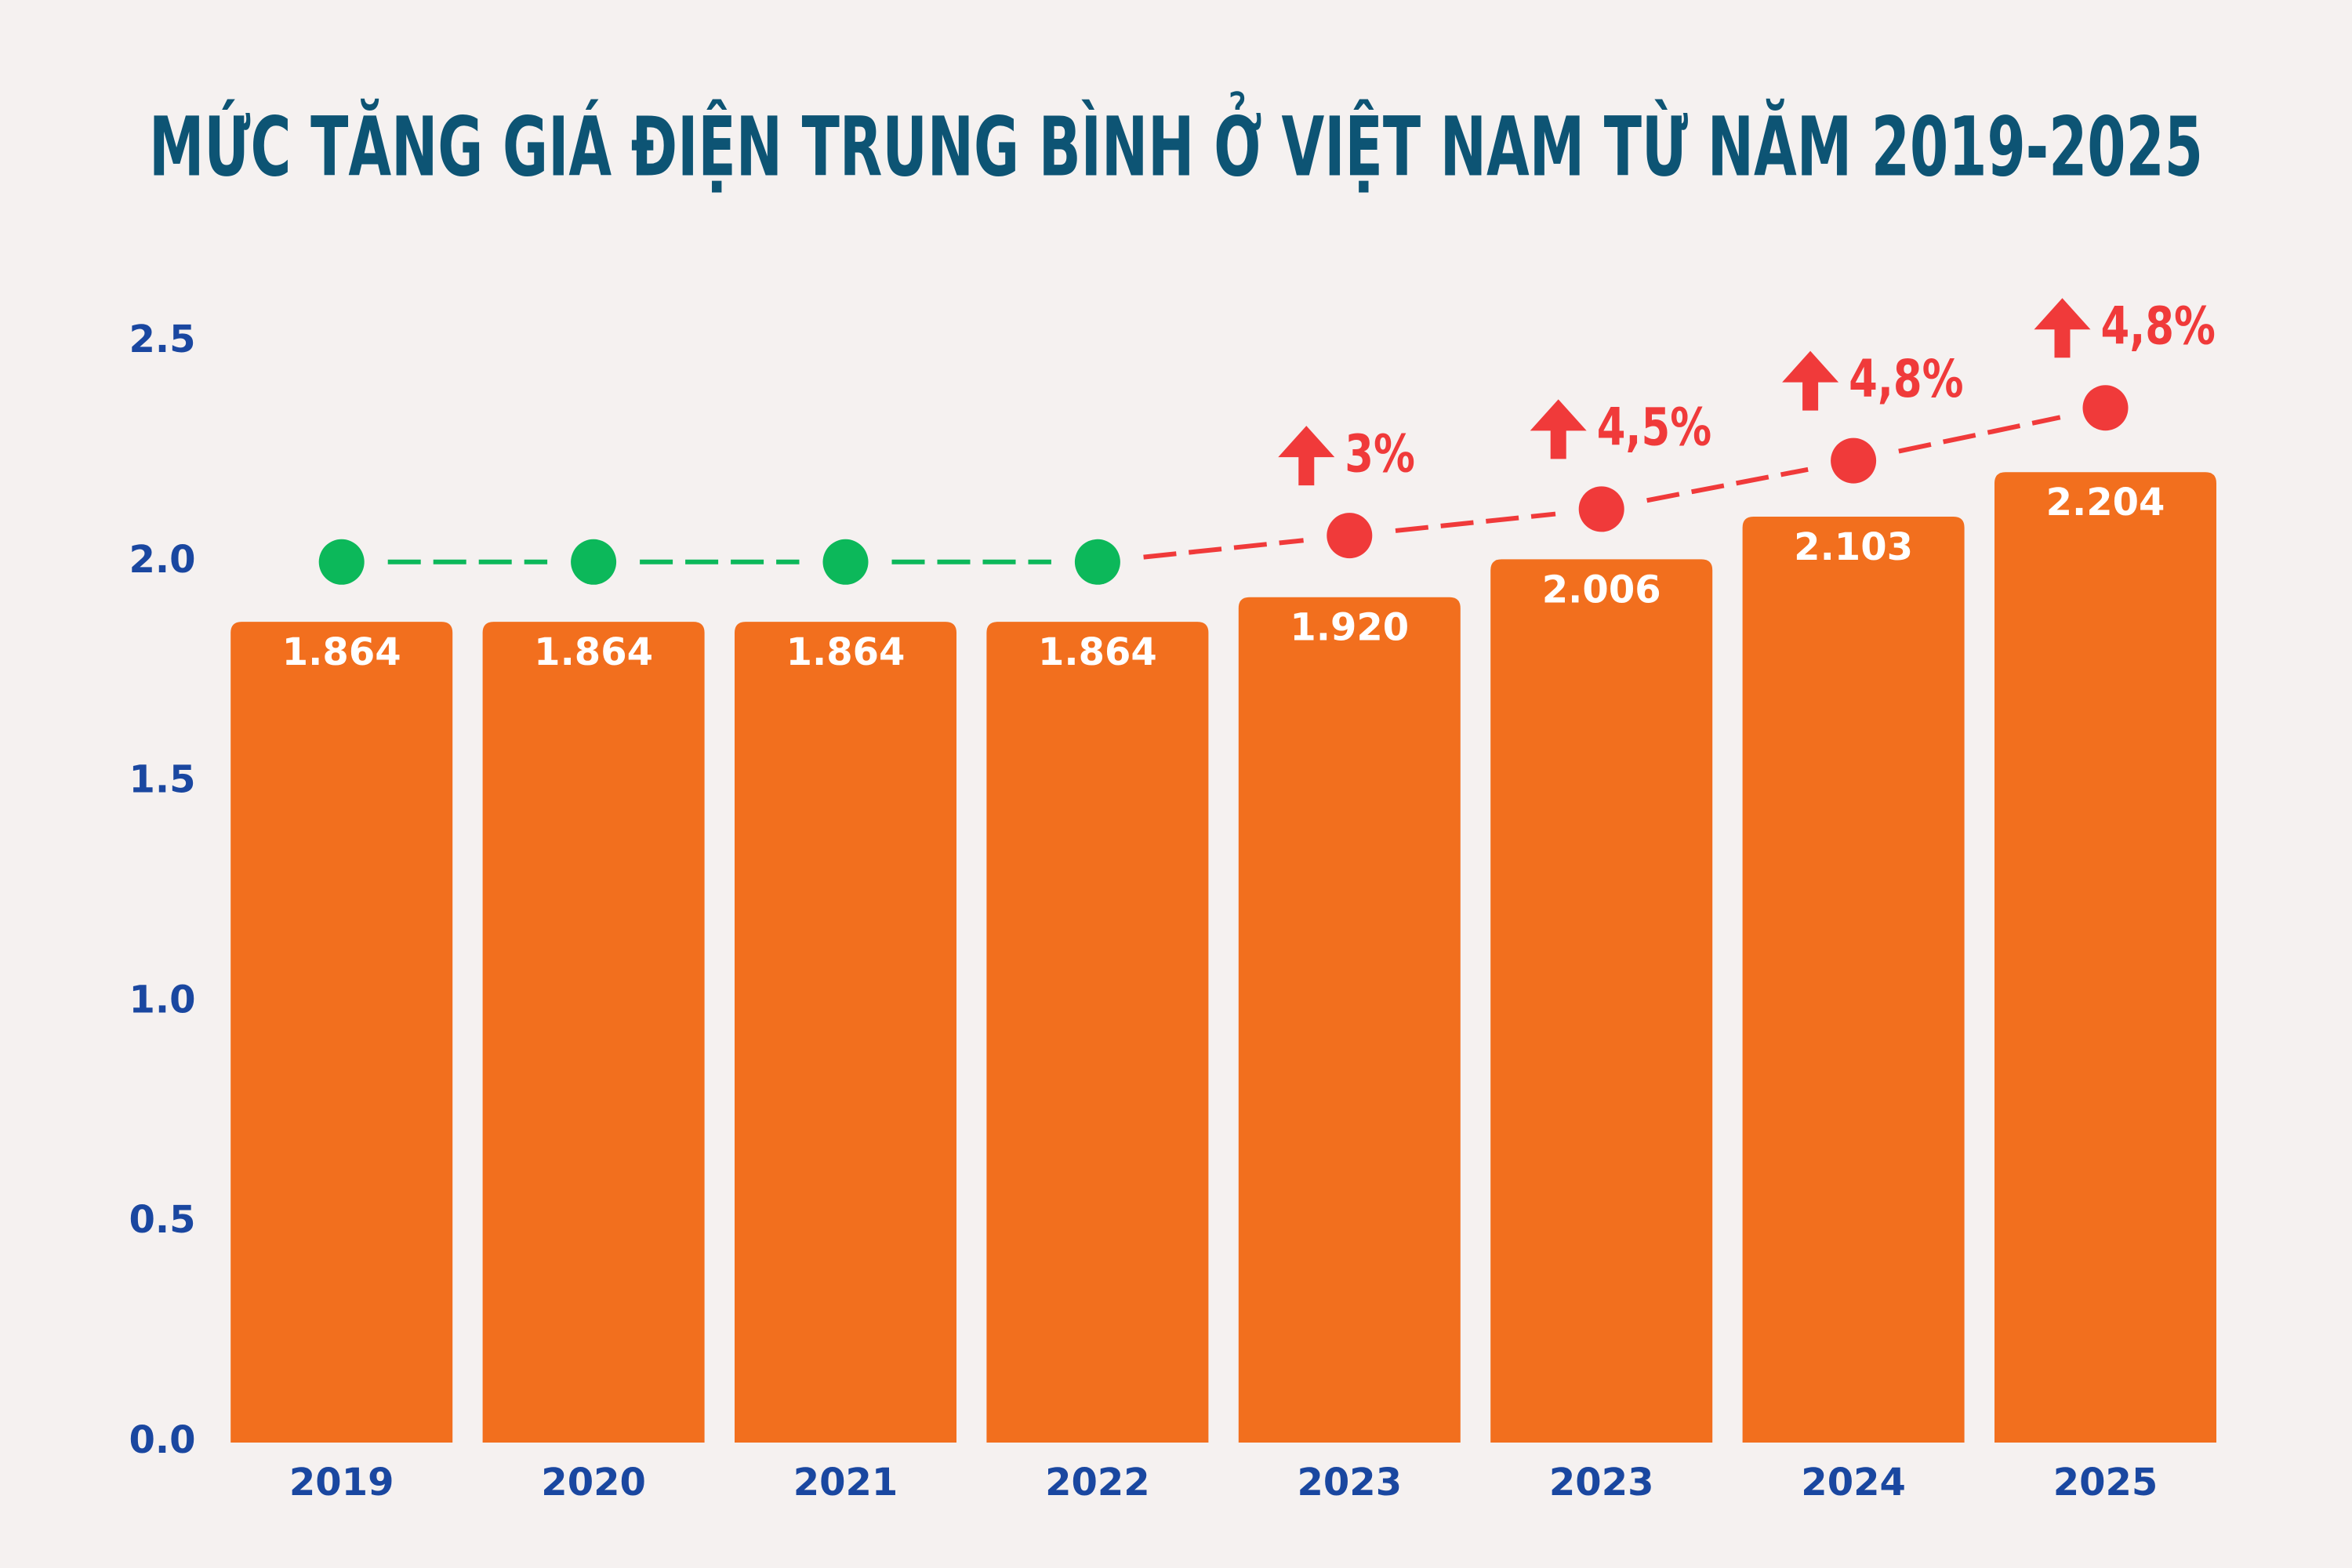 Image resolution: width=2352 pixels, height=1568 pixels. Describe the element at coordinates (593, 1482) in the screenshot. I see `x-tick-label: 2020` at that location.